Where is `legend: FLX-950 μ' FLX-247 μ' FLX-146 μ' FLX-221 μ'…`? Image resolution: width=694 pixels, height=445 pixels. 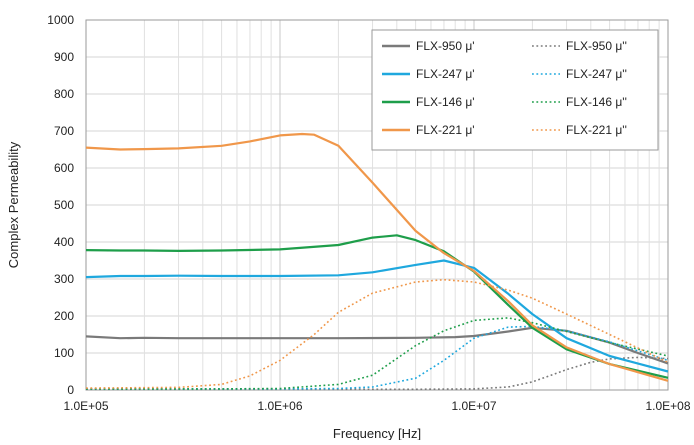 legend: FLX-950 μ' FLX-247 μ' FLX-146 μ' FLX-221 μ'… is located at coordinates (515, 90).